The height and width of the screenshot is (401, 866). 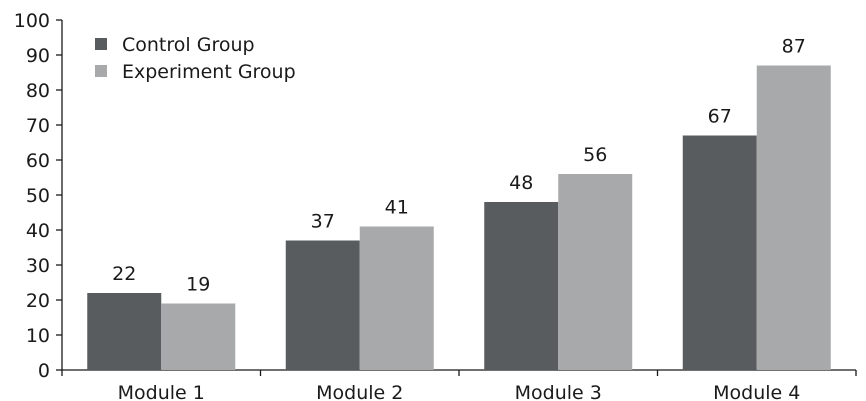 I want to click on data-label: 22, so click(x=124, y=274).